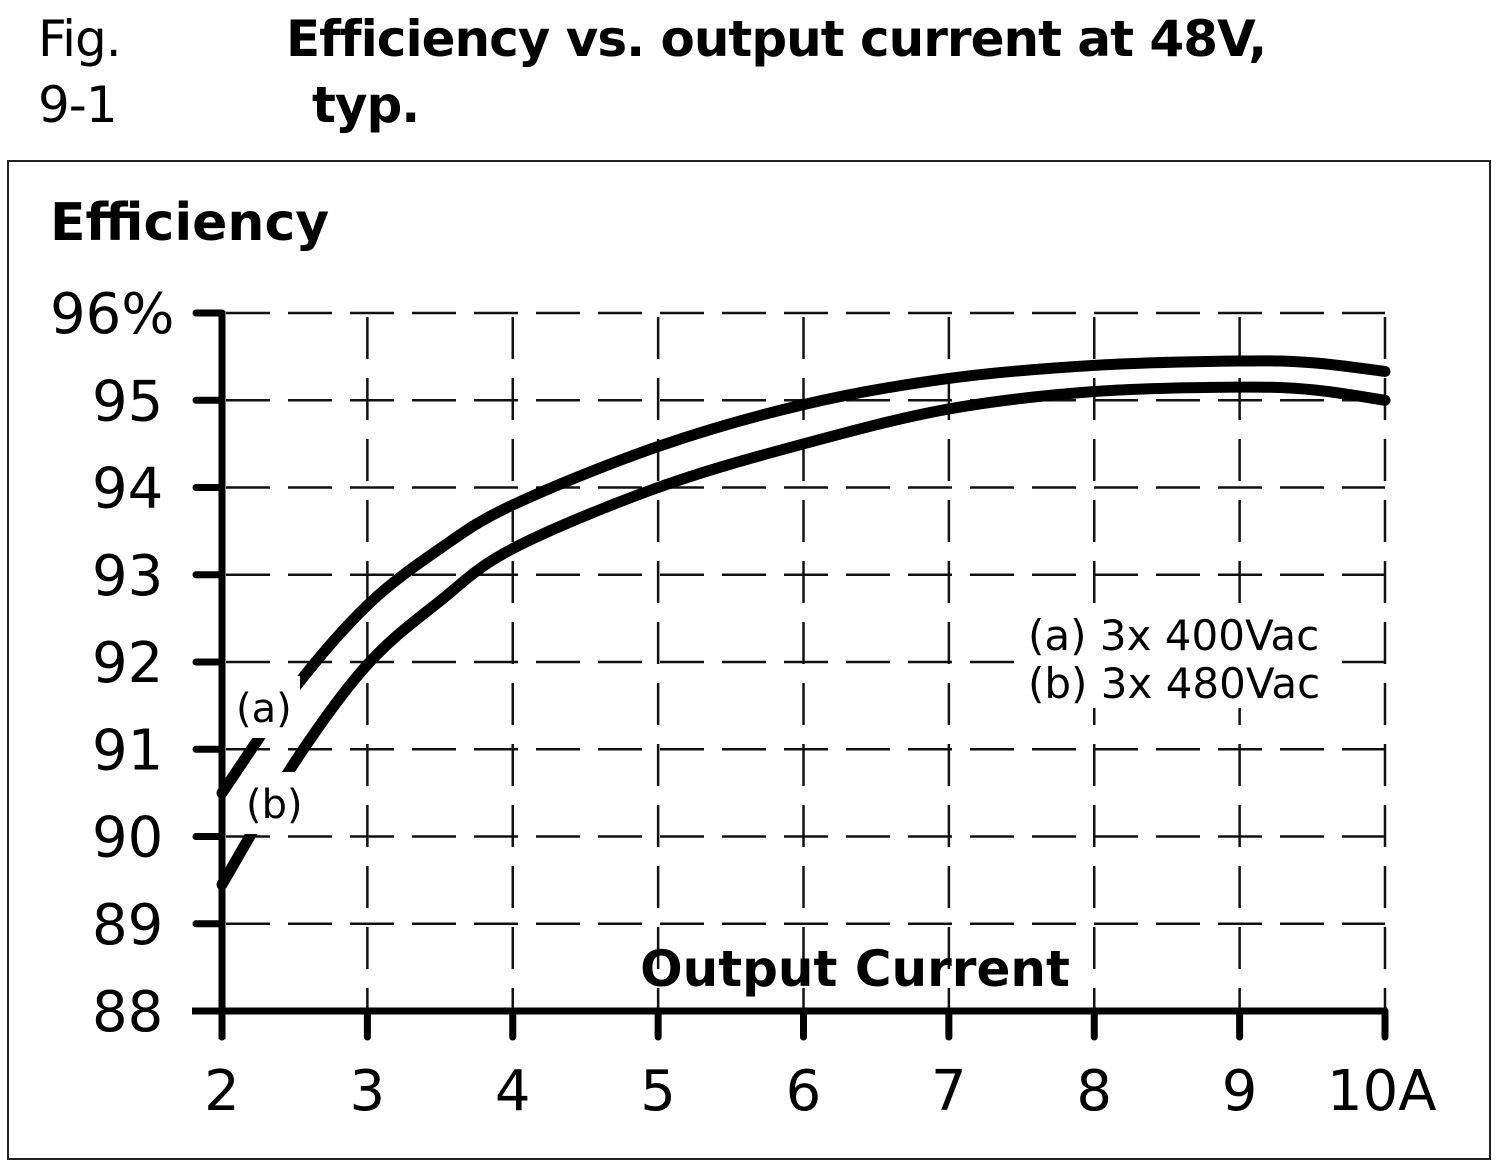 This screenshot has width=1500, height=1166. I want to click on y-tick-labels: 96% 95 94 93 92 91 90 89 88, so click(112, 663).